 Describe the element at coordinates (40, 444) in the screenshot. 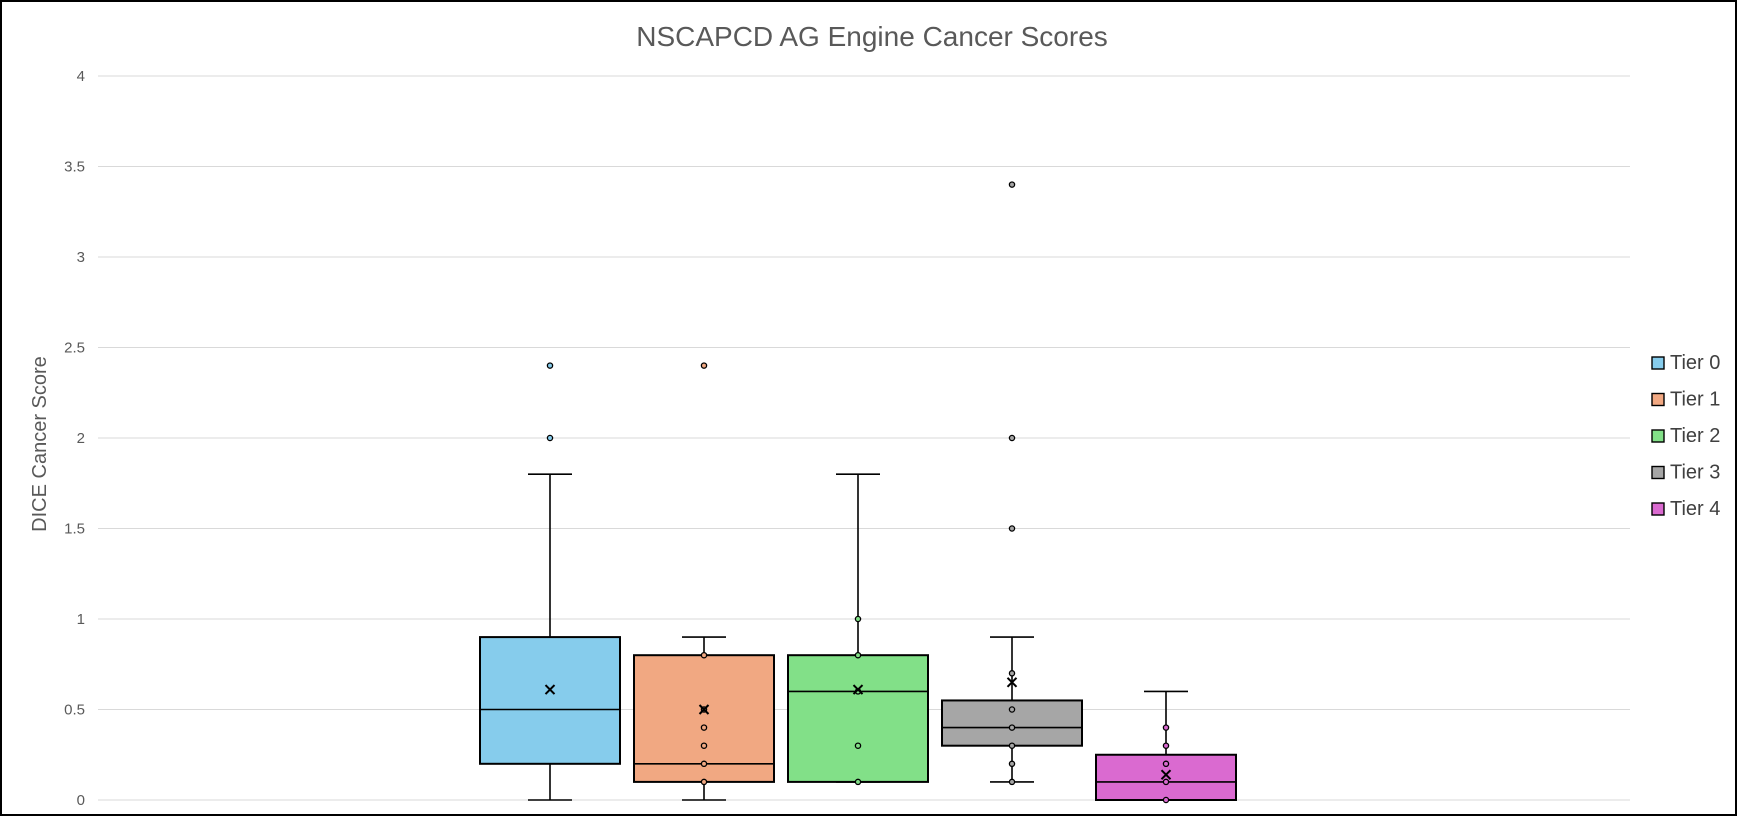

I see `y-axis-label: DICE Cancer Score` at that location.